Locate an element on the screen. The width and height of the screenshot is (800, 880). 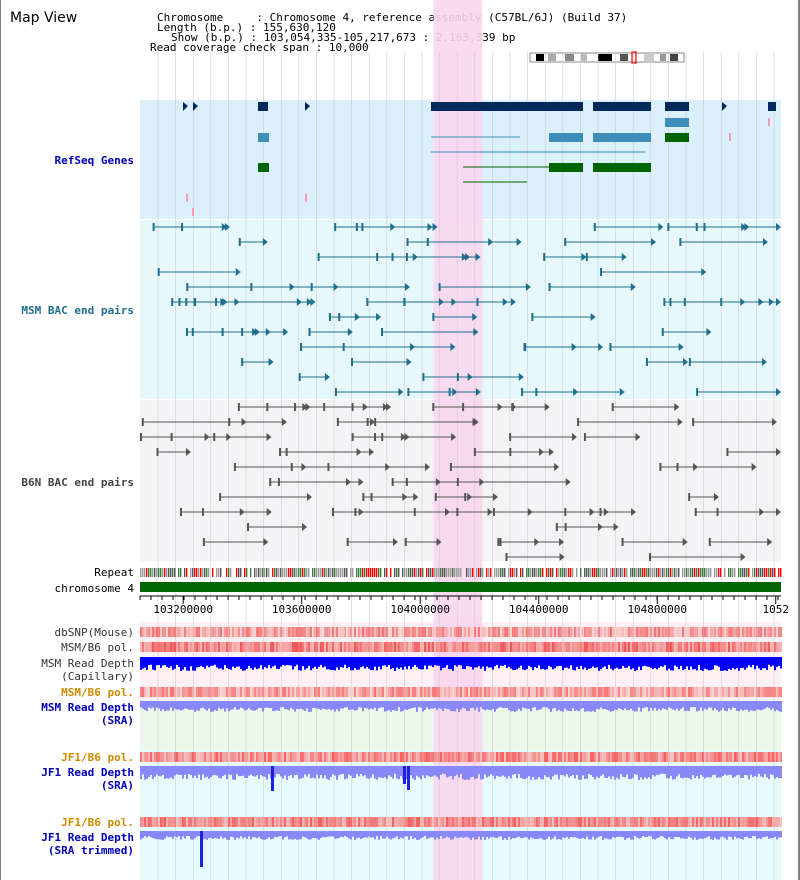
msm-depth-sra-label-1: MSM Read Depth is located at coordinates (87, 707).